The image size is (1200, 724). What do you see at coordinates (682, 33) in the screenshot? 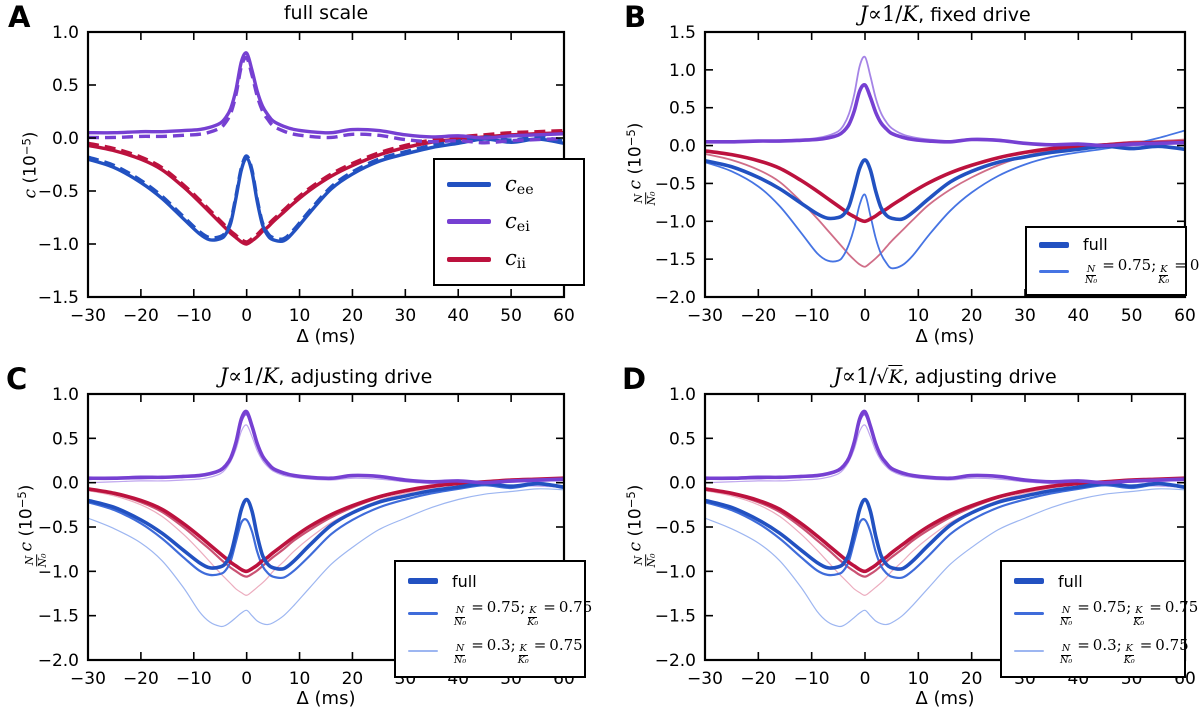
I see `y-tick-label: 1.5` at bounding box center [682, 33].